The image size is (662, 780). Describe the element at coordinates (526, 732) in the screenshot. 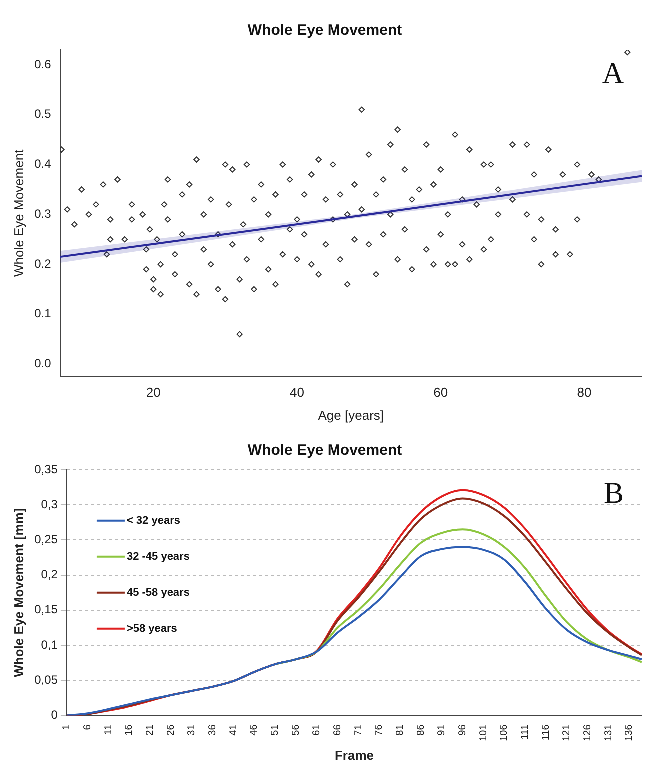

I see `x-tick-label: 111` at that location.